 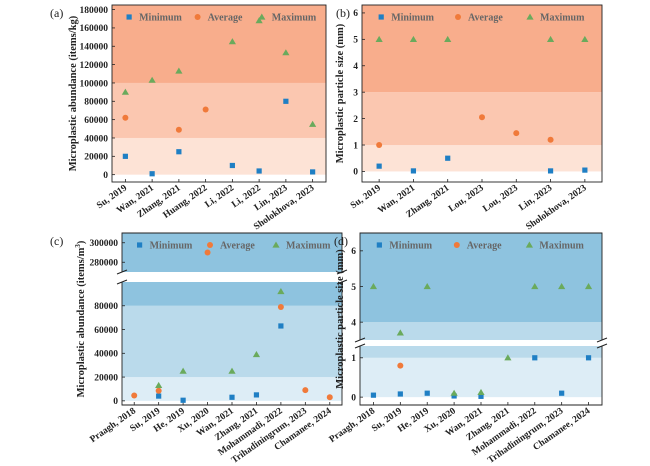 I want to click on y-tick-label: 100000, so click(x=94, y=84).